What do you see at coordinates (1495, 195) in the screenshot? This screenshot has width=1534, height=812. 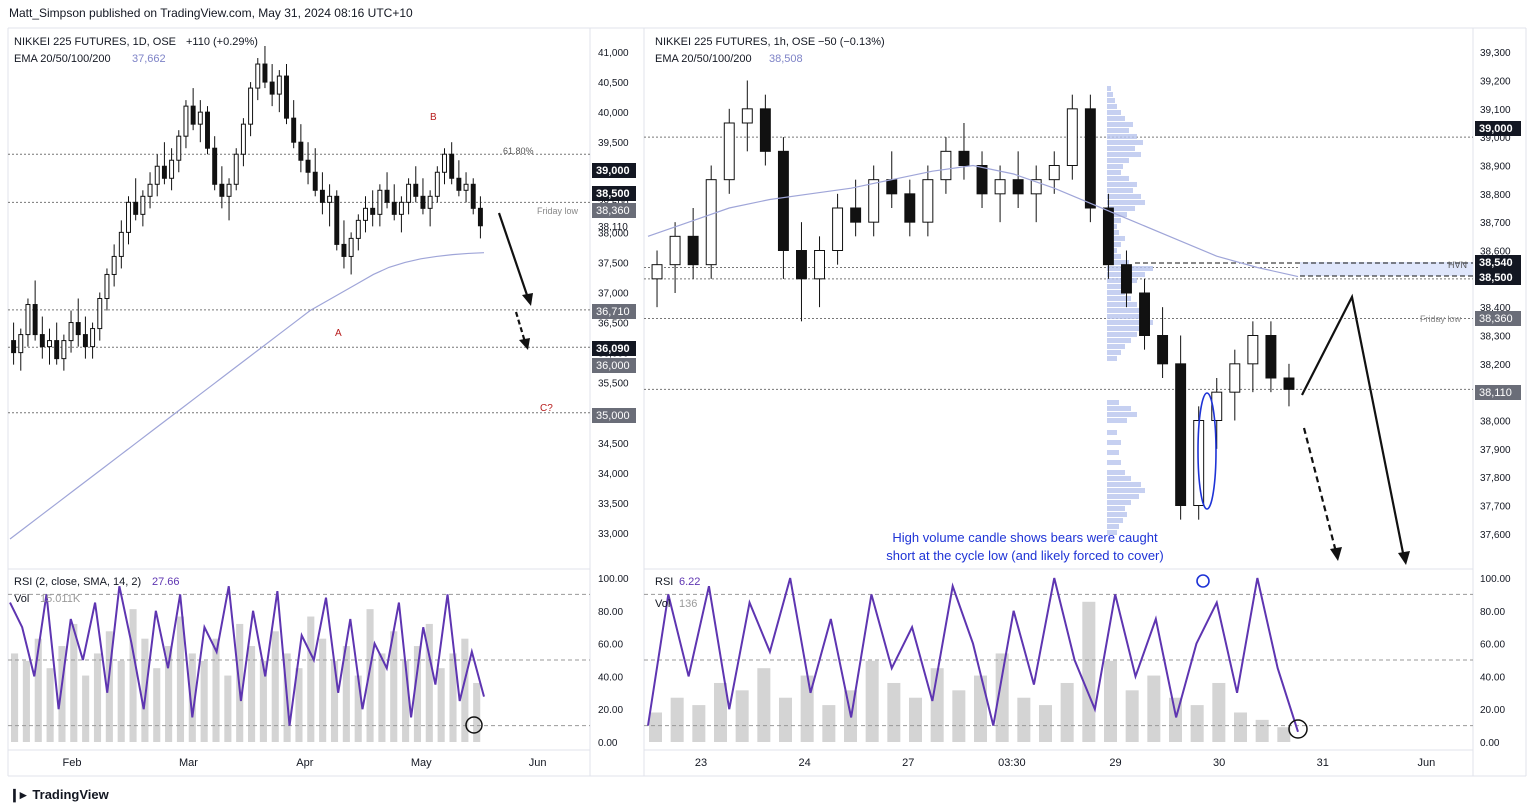 I see `price-tick-label: 38,800` at bounding box center [1495, 195].